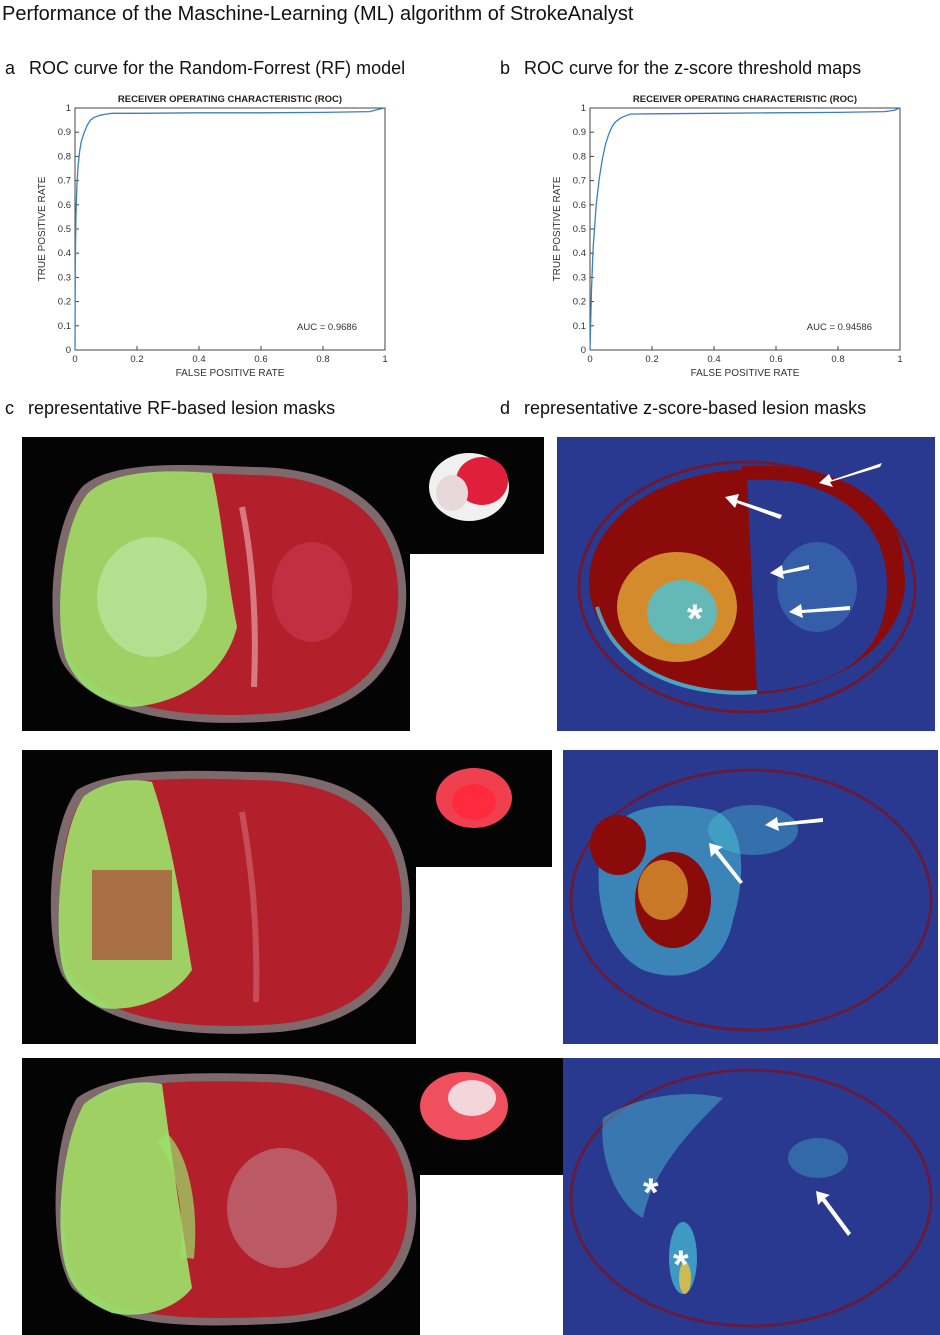 This screenshot has width=940, height=1335. What do you see at coordinates (693, 68) in the screenshot?
I see `panel-b-caption: ROC curve for the z-score threshold maps` at bounding box center [693, 68].